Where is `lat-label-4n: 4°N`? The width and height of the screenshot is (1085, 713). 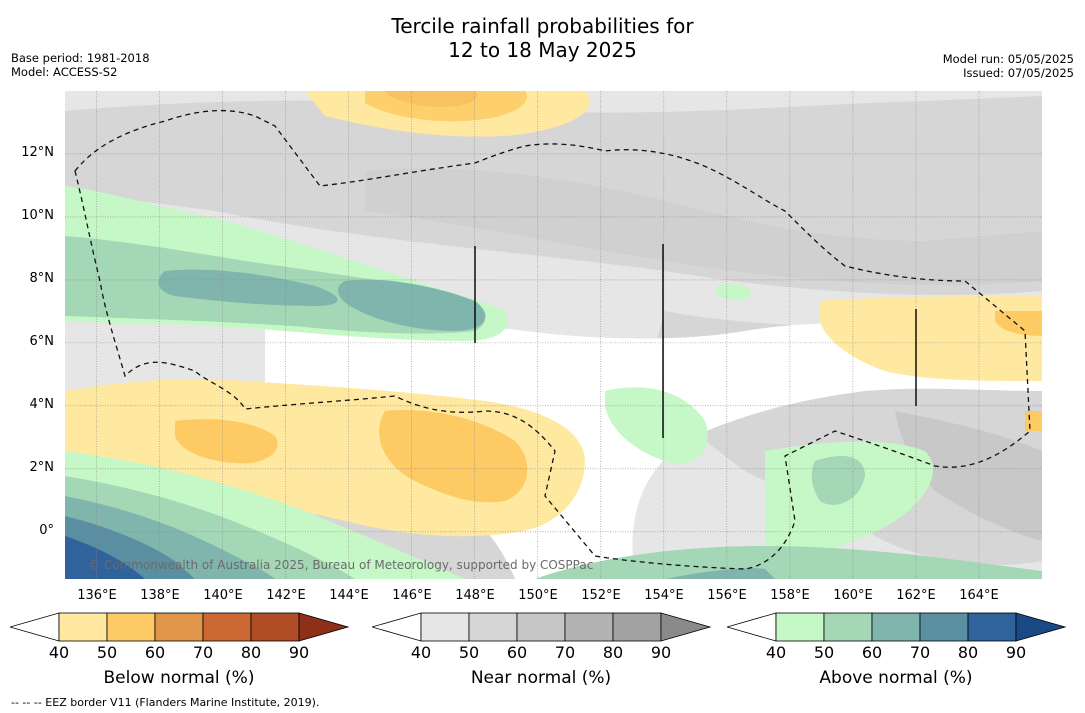 lat-label-4n: 4°N is located at coordinates (42, 404).